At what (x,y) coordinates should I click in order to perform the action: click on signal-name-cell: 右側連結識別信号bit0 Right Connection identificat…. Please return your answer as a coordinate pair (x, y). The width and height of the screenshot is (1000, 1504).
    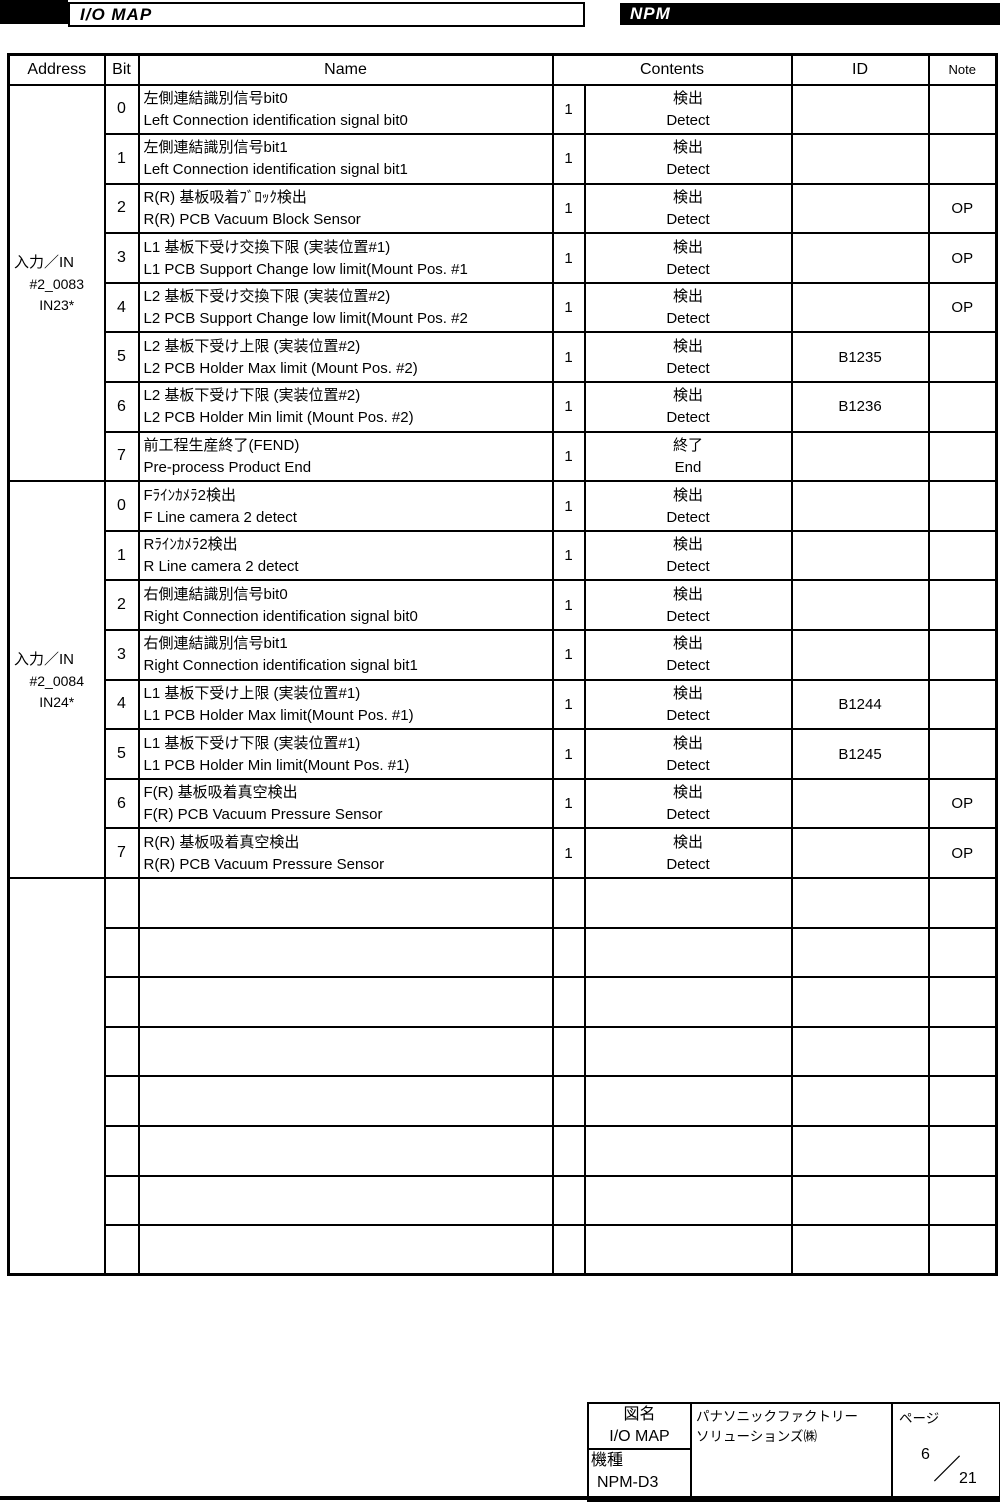
    Looking at the image, I should click on (345, 605).